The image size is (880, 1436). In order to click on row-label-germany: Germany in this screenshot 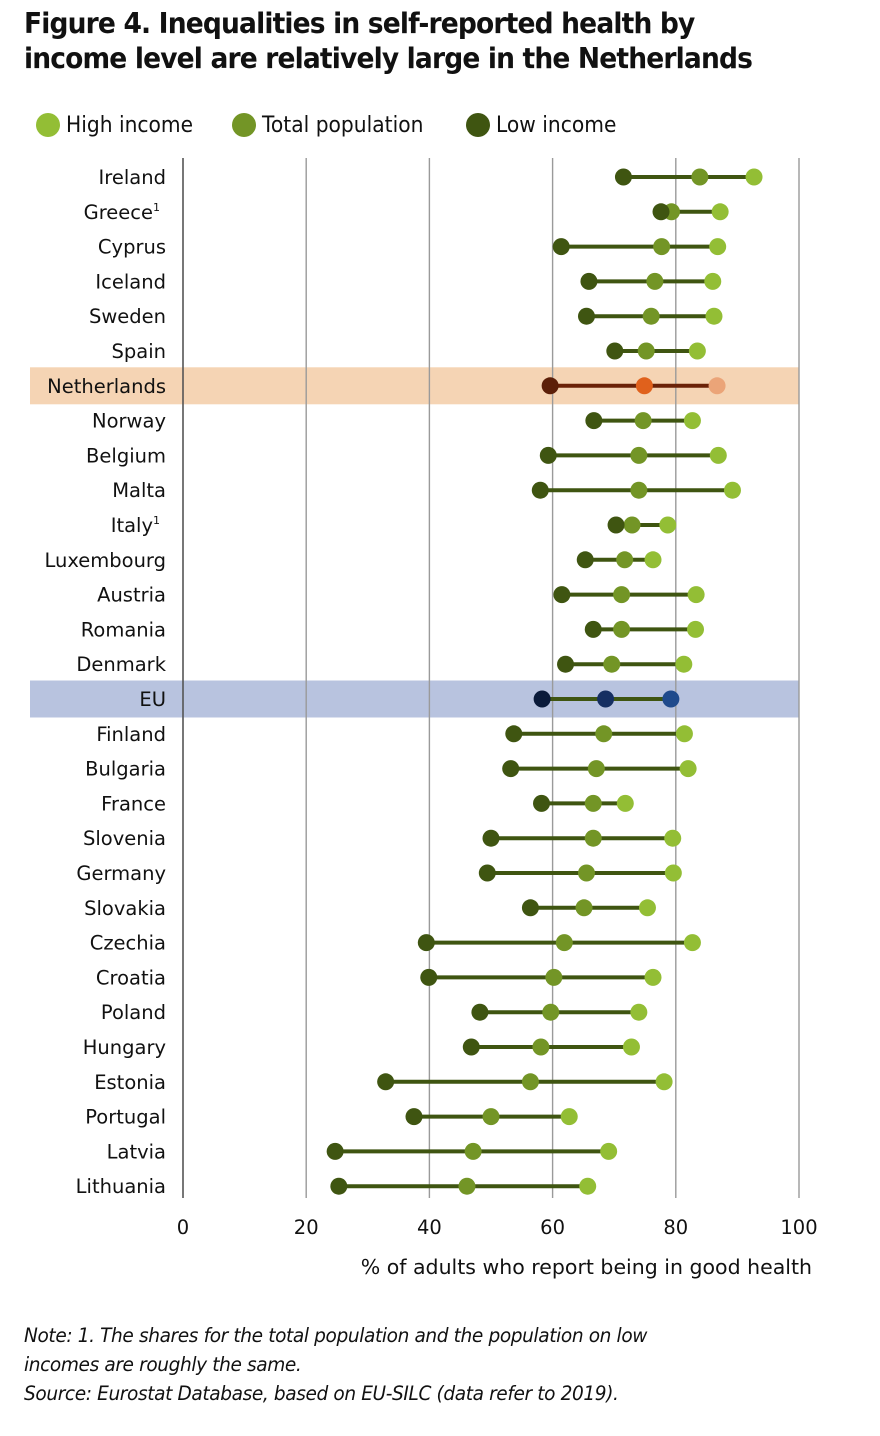, I will do `click(121, 873)`.